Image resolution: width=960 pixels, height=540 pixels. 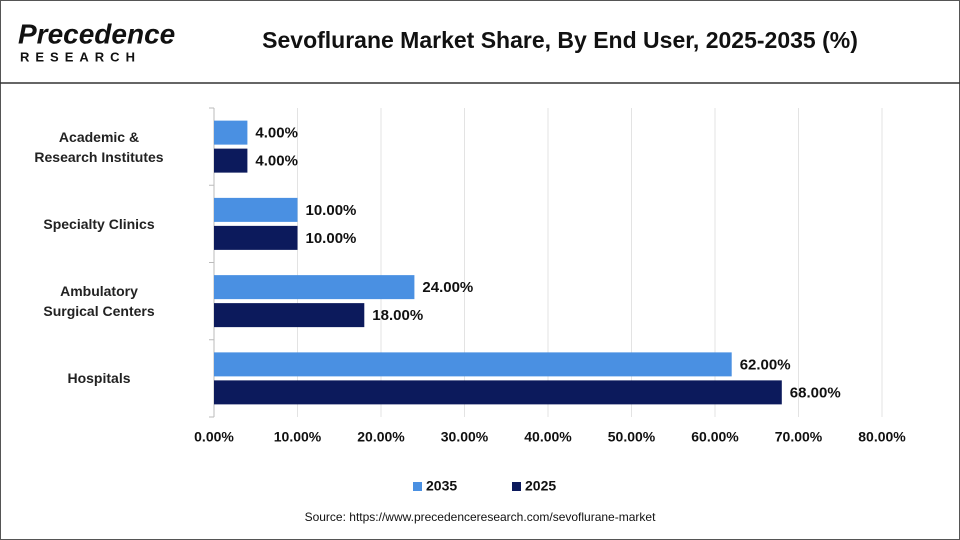 I want to click on value-label: 68.00%, so click(x=815, y=392).